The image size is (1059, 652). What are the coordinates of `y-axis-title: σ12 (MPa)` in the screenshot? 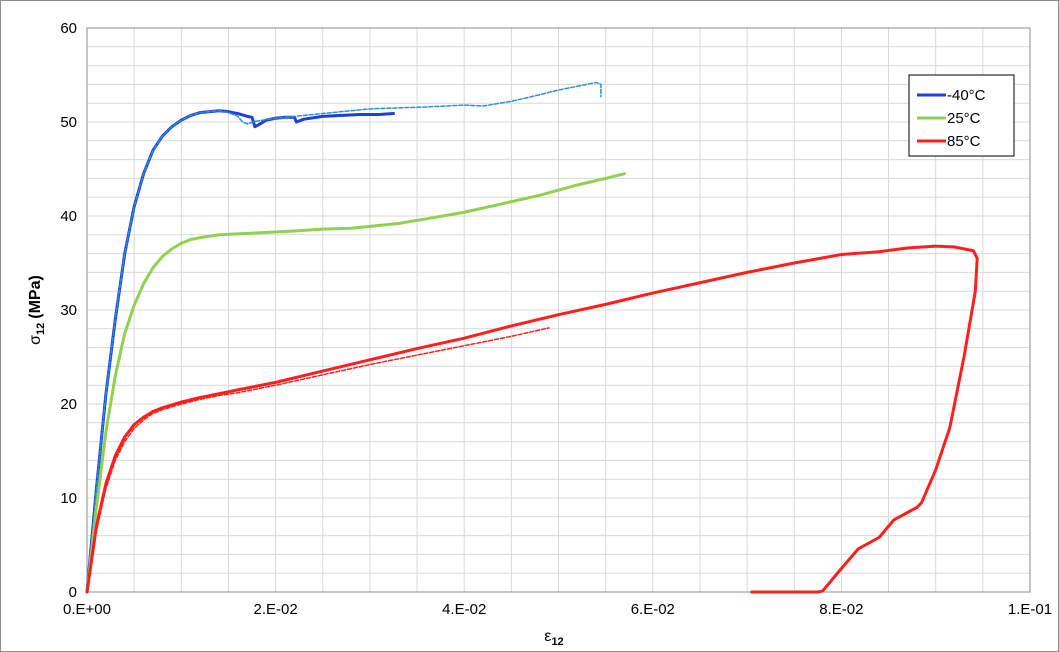 It's located at (37, 310).